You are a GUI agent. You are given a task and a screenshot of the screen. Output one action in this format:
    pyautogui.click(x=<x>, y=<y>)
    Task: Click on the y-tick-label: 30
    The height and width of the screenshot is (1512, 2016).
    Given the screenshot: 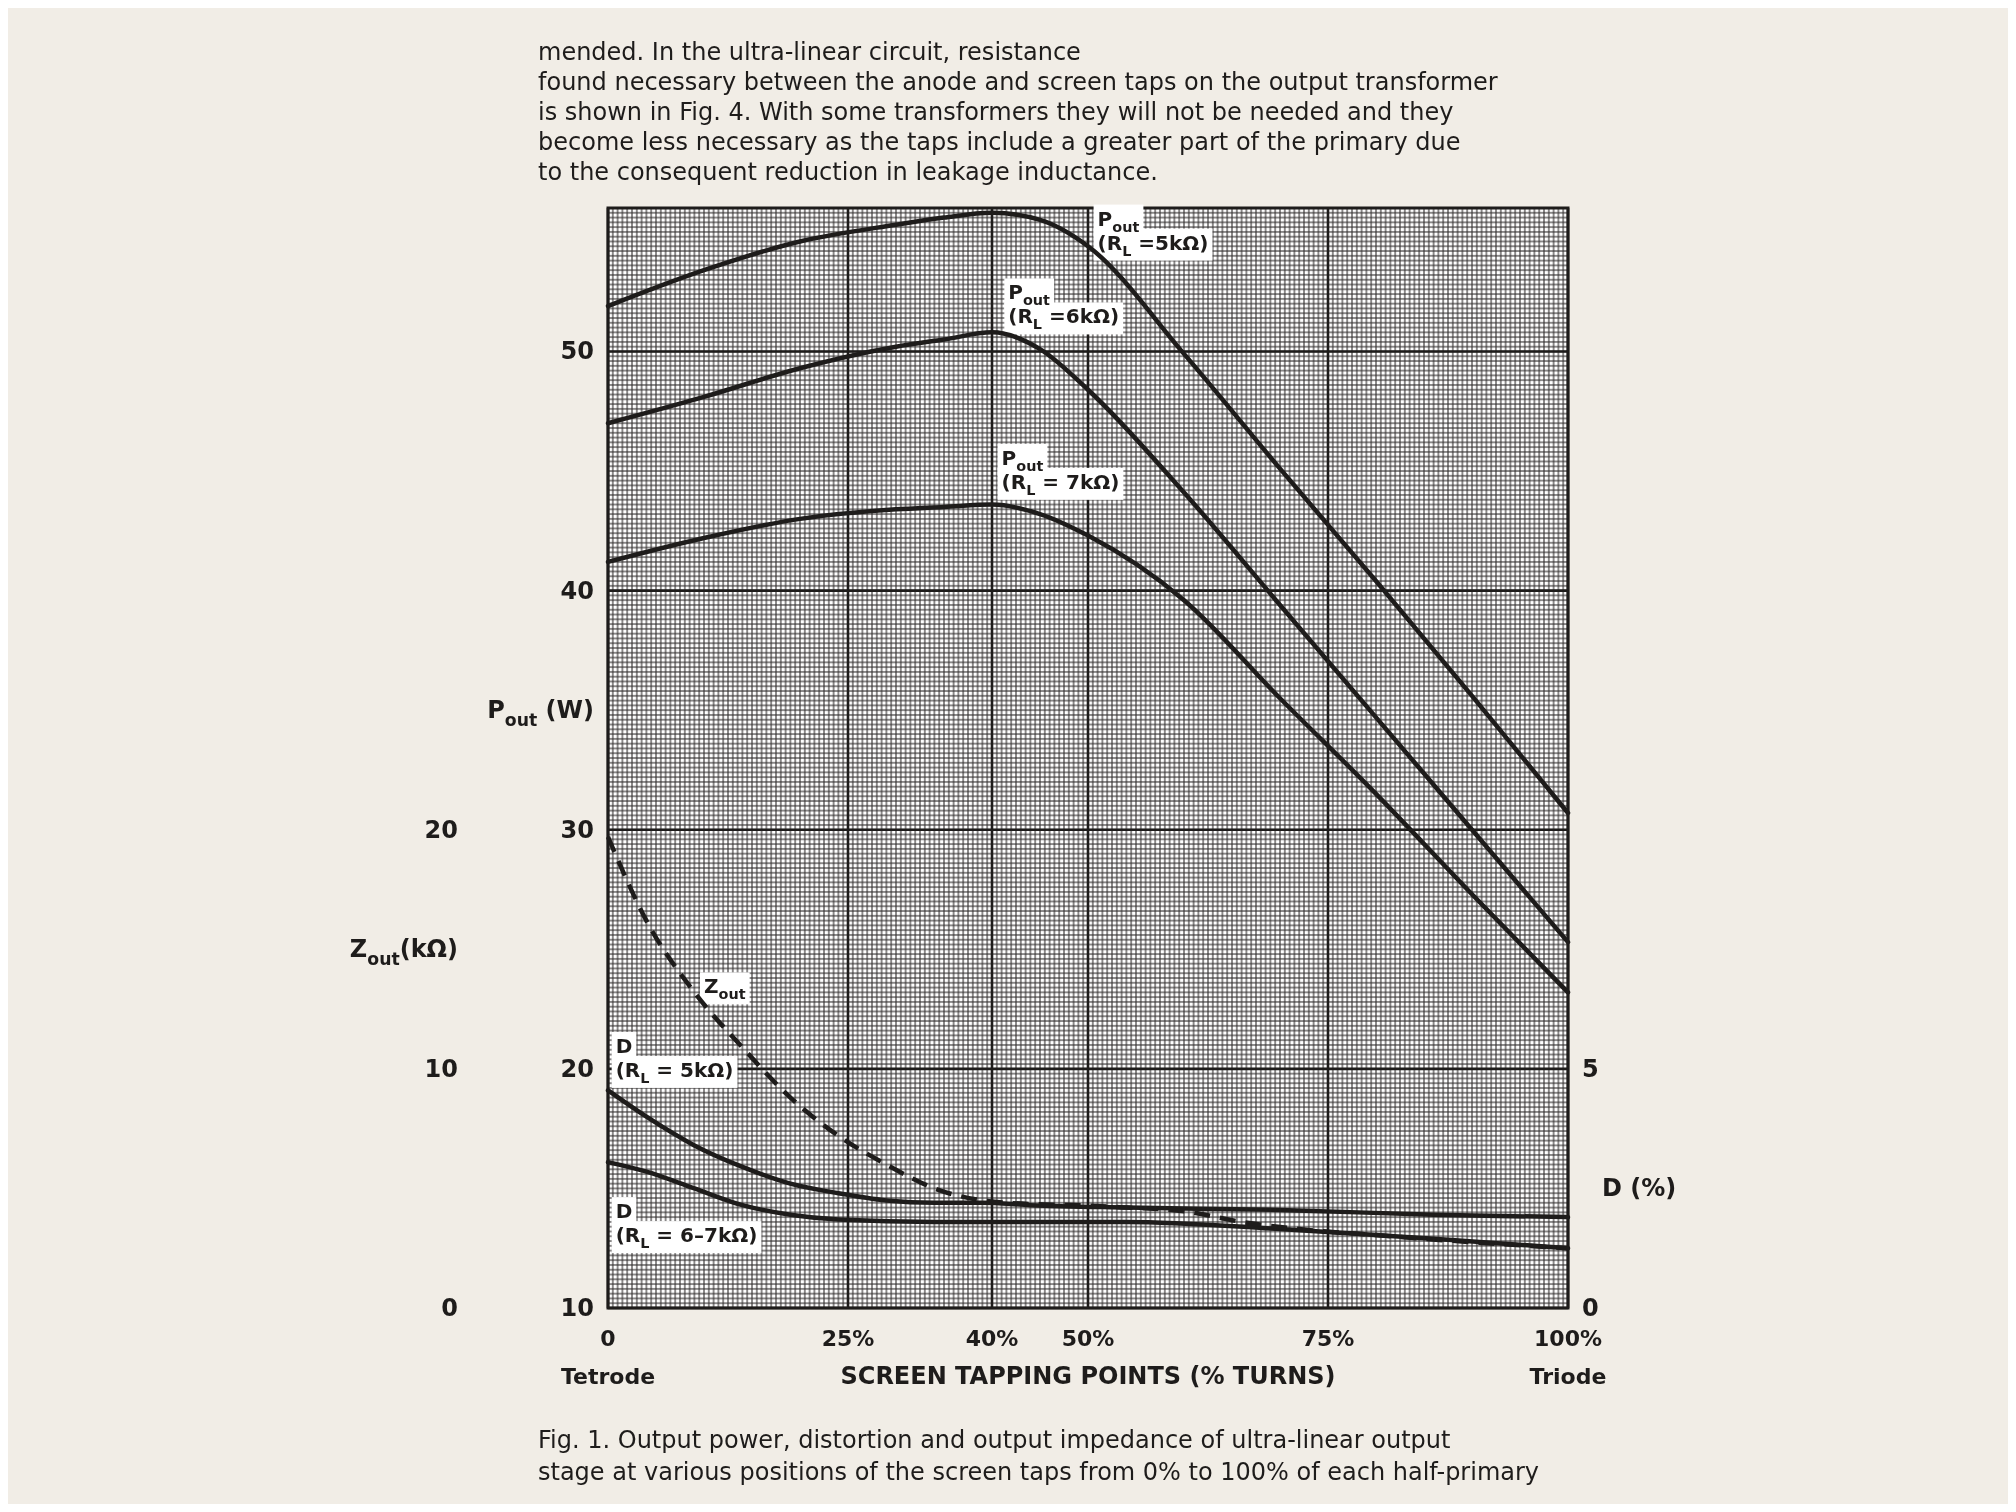 What is the action you would take?
    pyautogui.click(x=577, y=829)
    